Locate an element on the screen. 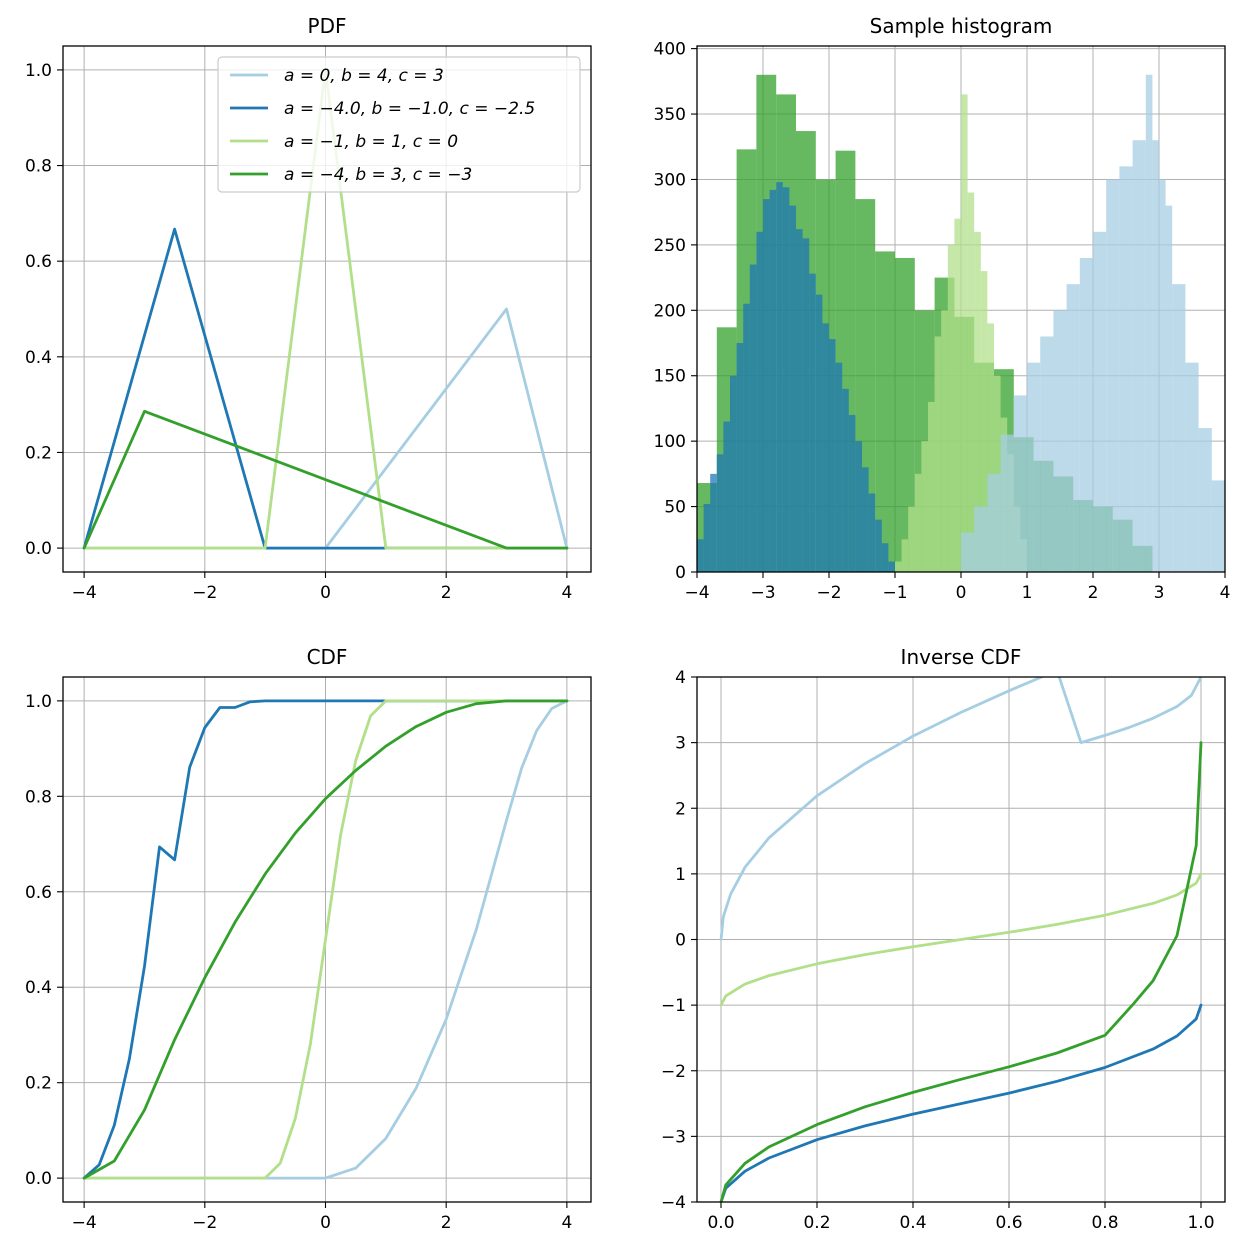 Image resolution: width=1246 pixels, height=1251 pixels. inverse-cdf-x-tick-label: 0.2 is located at coordinates (816, 1223).